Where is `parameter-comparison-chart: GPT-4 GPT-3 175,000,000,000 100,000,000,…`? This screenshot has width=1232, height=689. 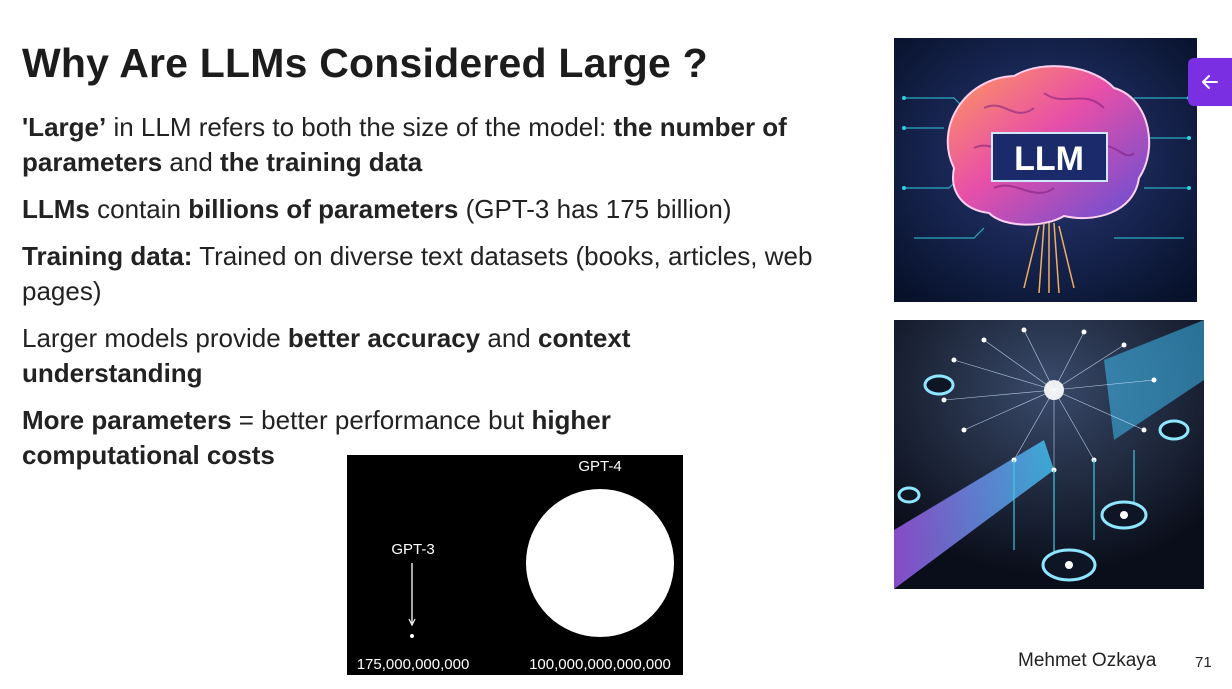
parameter-comparison-chart: GPT-4 GPT-3 175,000,000,000 100,000,000,… is located at coordinates (515, 565).